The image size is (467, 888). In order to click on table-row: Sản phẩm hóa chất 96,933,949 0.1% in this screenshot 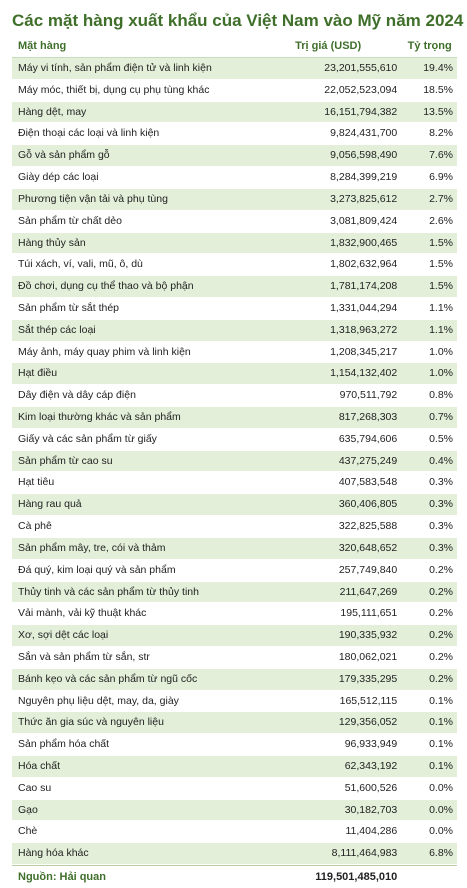, I will do `click(234, 745)`.